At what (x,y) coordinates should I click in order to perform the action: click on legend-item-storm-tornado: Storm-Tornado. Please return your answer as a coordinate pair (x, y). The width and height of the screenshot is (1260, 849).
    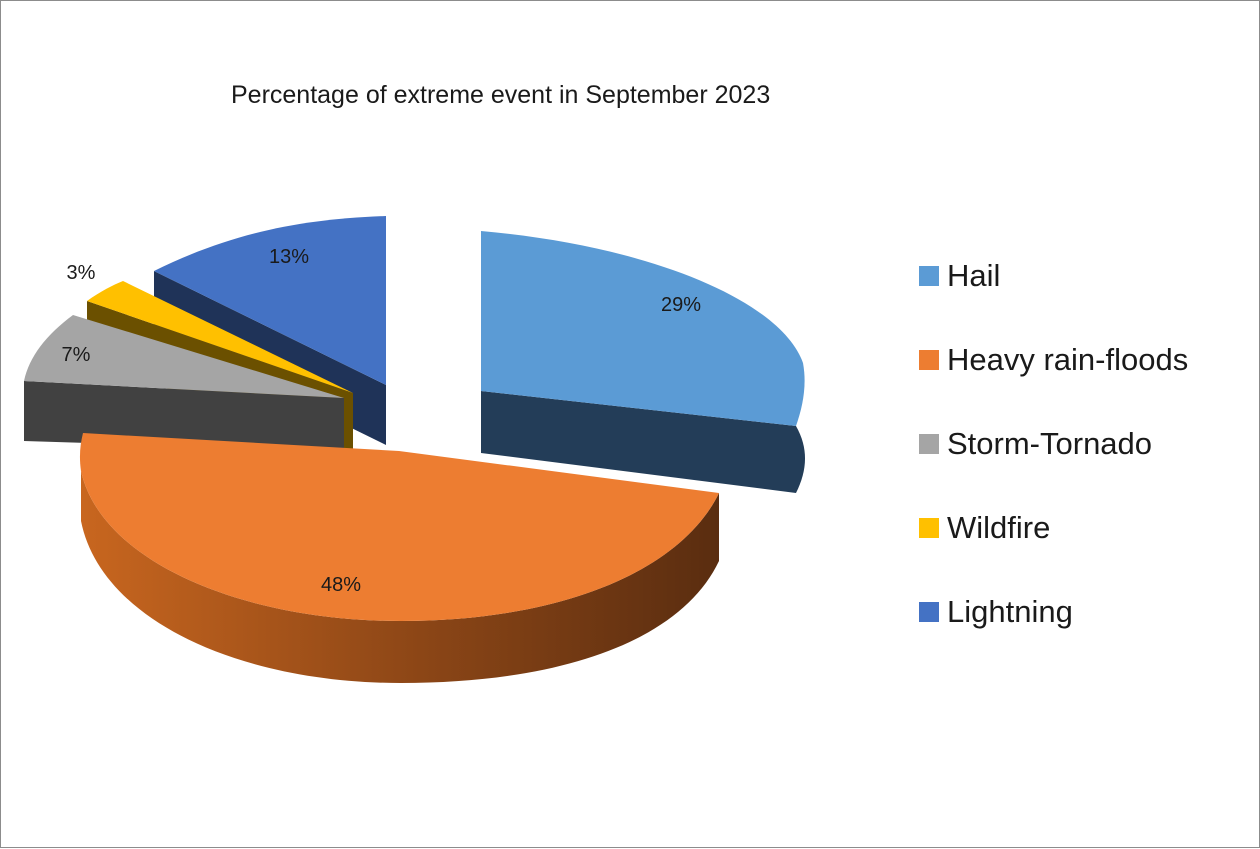
    Looking at the image, I should click on (1053, 444).